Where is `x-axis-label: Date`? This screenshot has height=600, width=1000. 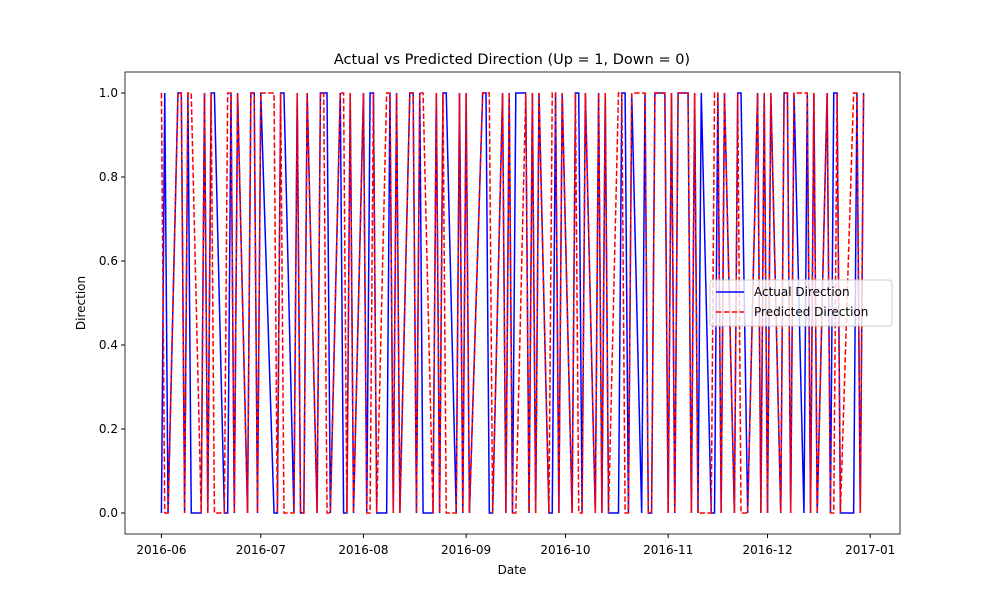 x-axis-label: Date is located at coordinates (512, 570).